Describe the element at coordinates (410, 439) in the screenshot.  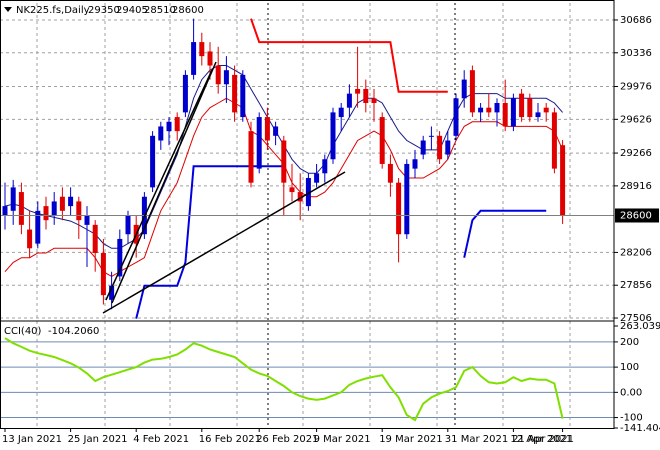
I see `x-tick-label: 19 Mar 2021` at that location.